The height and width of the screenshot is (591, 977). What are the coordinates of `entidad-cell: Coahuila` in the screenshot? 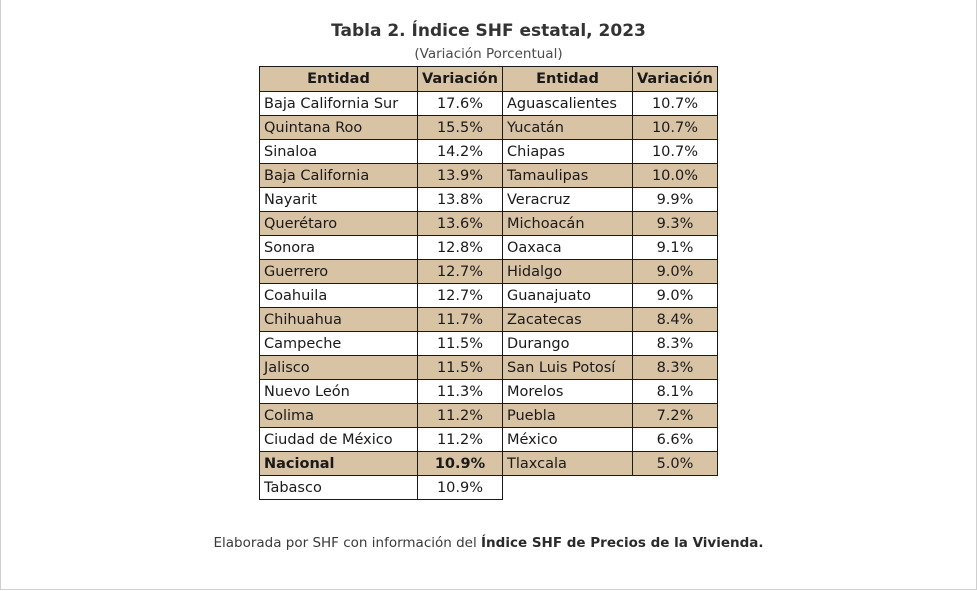 It's located at (338, 295).